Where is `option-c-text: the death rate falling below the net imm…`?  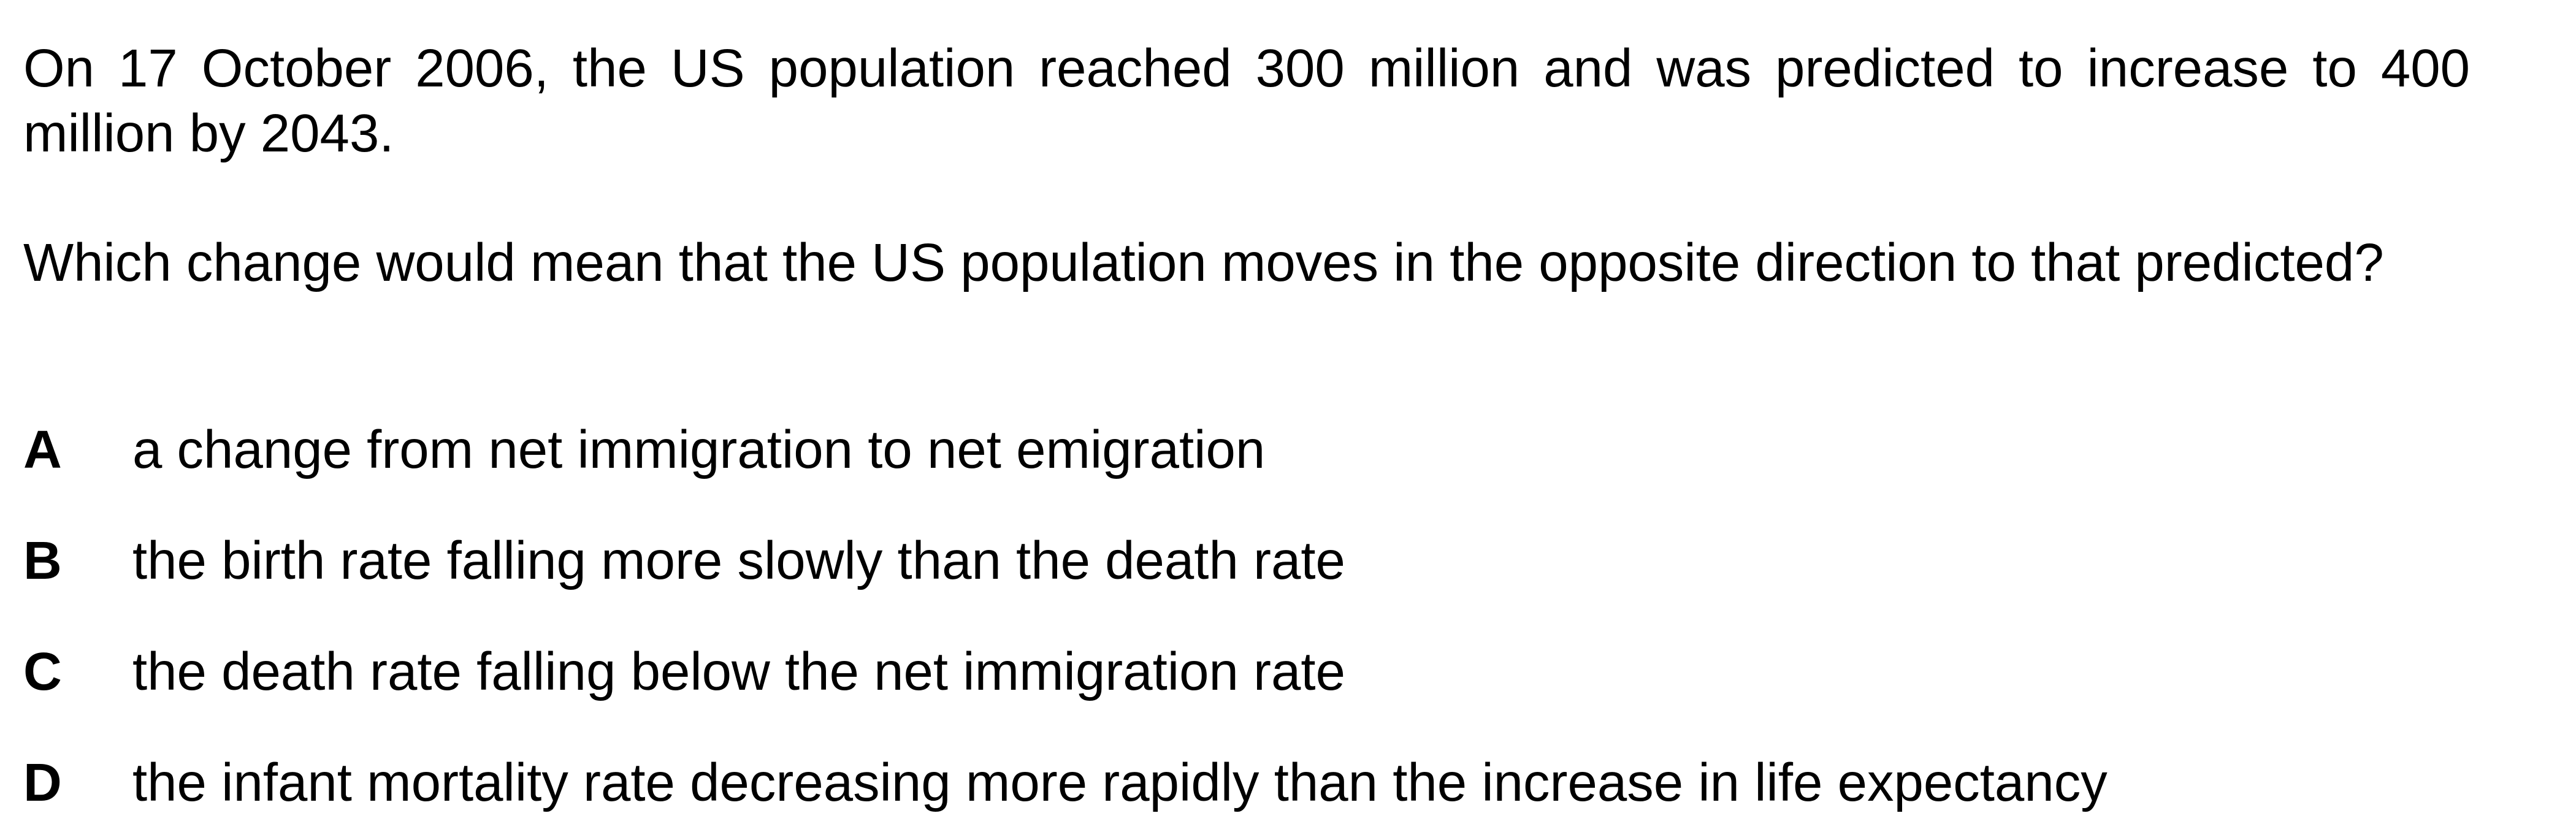
option-c-text: the death rate falling below the net imm… is located at coordinates (738, 672).